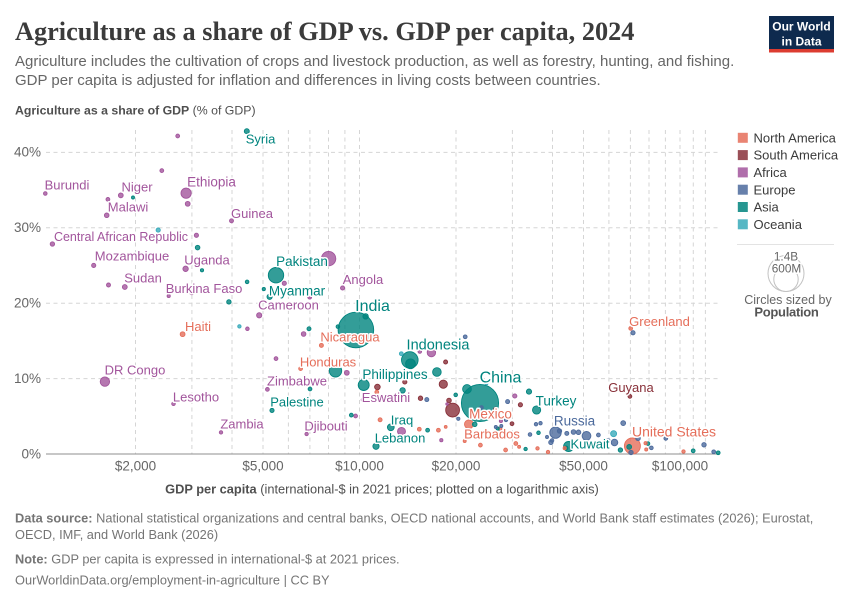  I want to click on svg-text: $10,000, so click(359, 466).